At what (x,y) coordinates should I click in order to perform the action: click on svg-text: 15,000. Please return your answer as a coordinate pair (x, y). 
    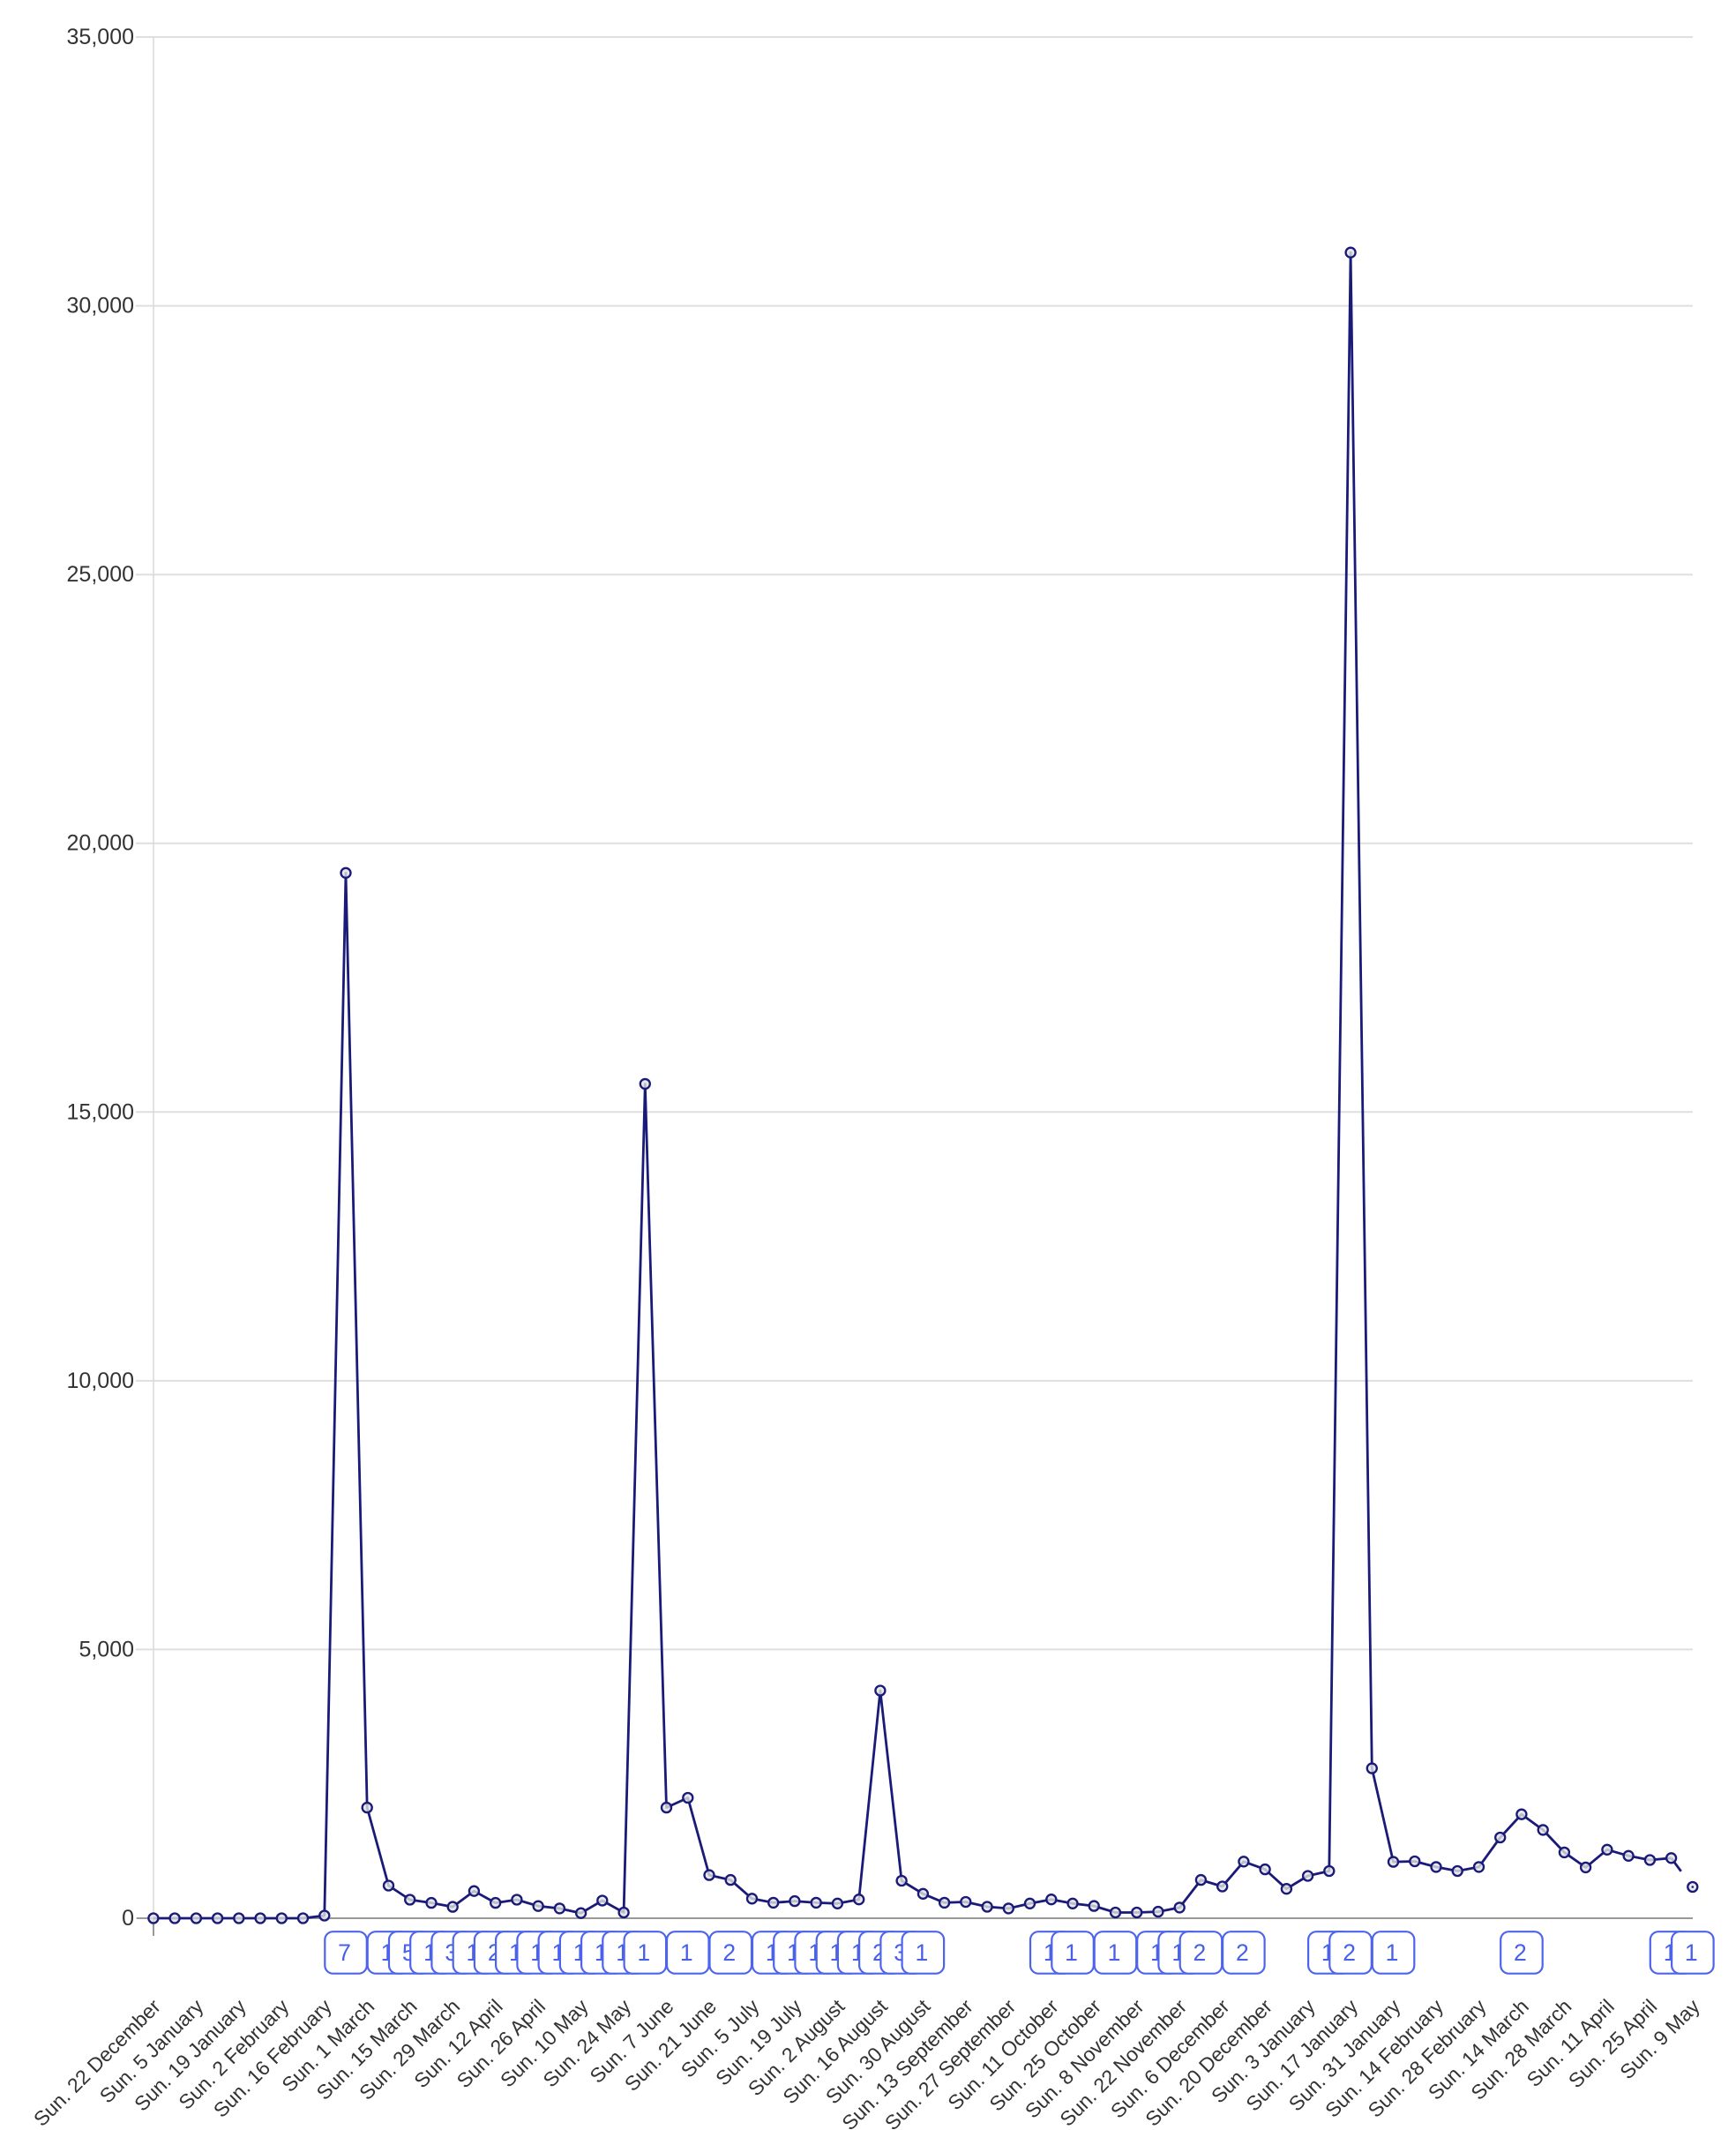
    Looking at the image, I should click on (100, 1111).